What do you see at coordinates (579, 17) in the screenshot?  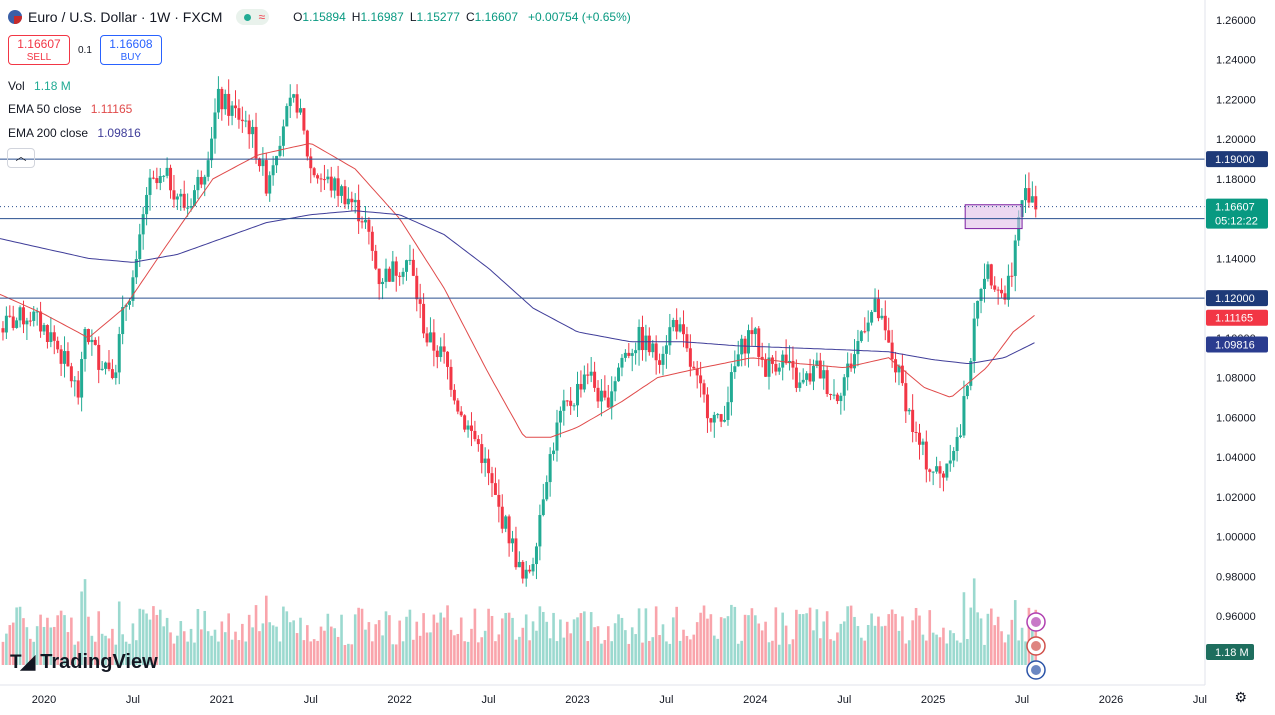 I see `ohlc-value: +0.00754 (+0.65%)` at bounding box center [579, 17].